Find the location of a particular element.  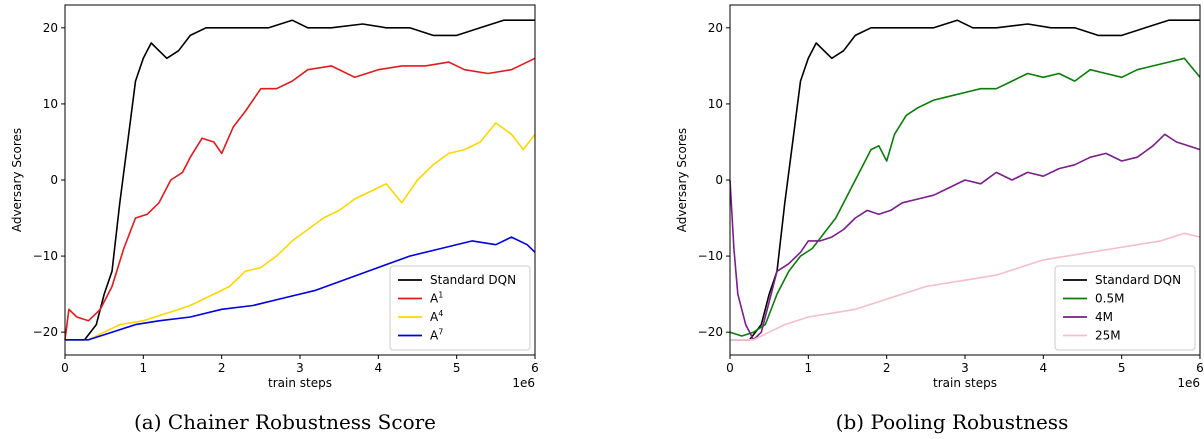

series-line-25m is located at coordinates (965, 286).